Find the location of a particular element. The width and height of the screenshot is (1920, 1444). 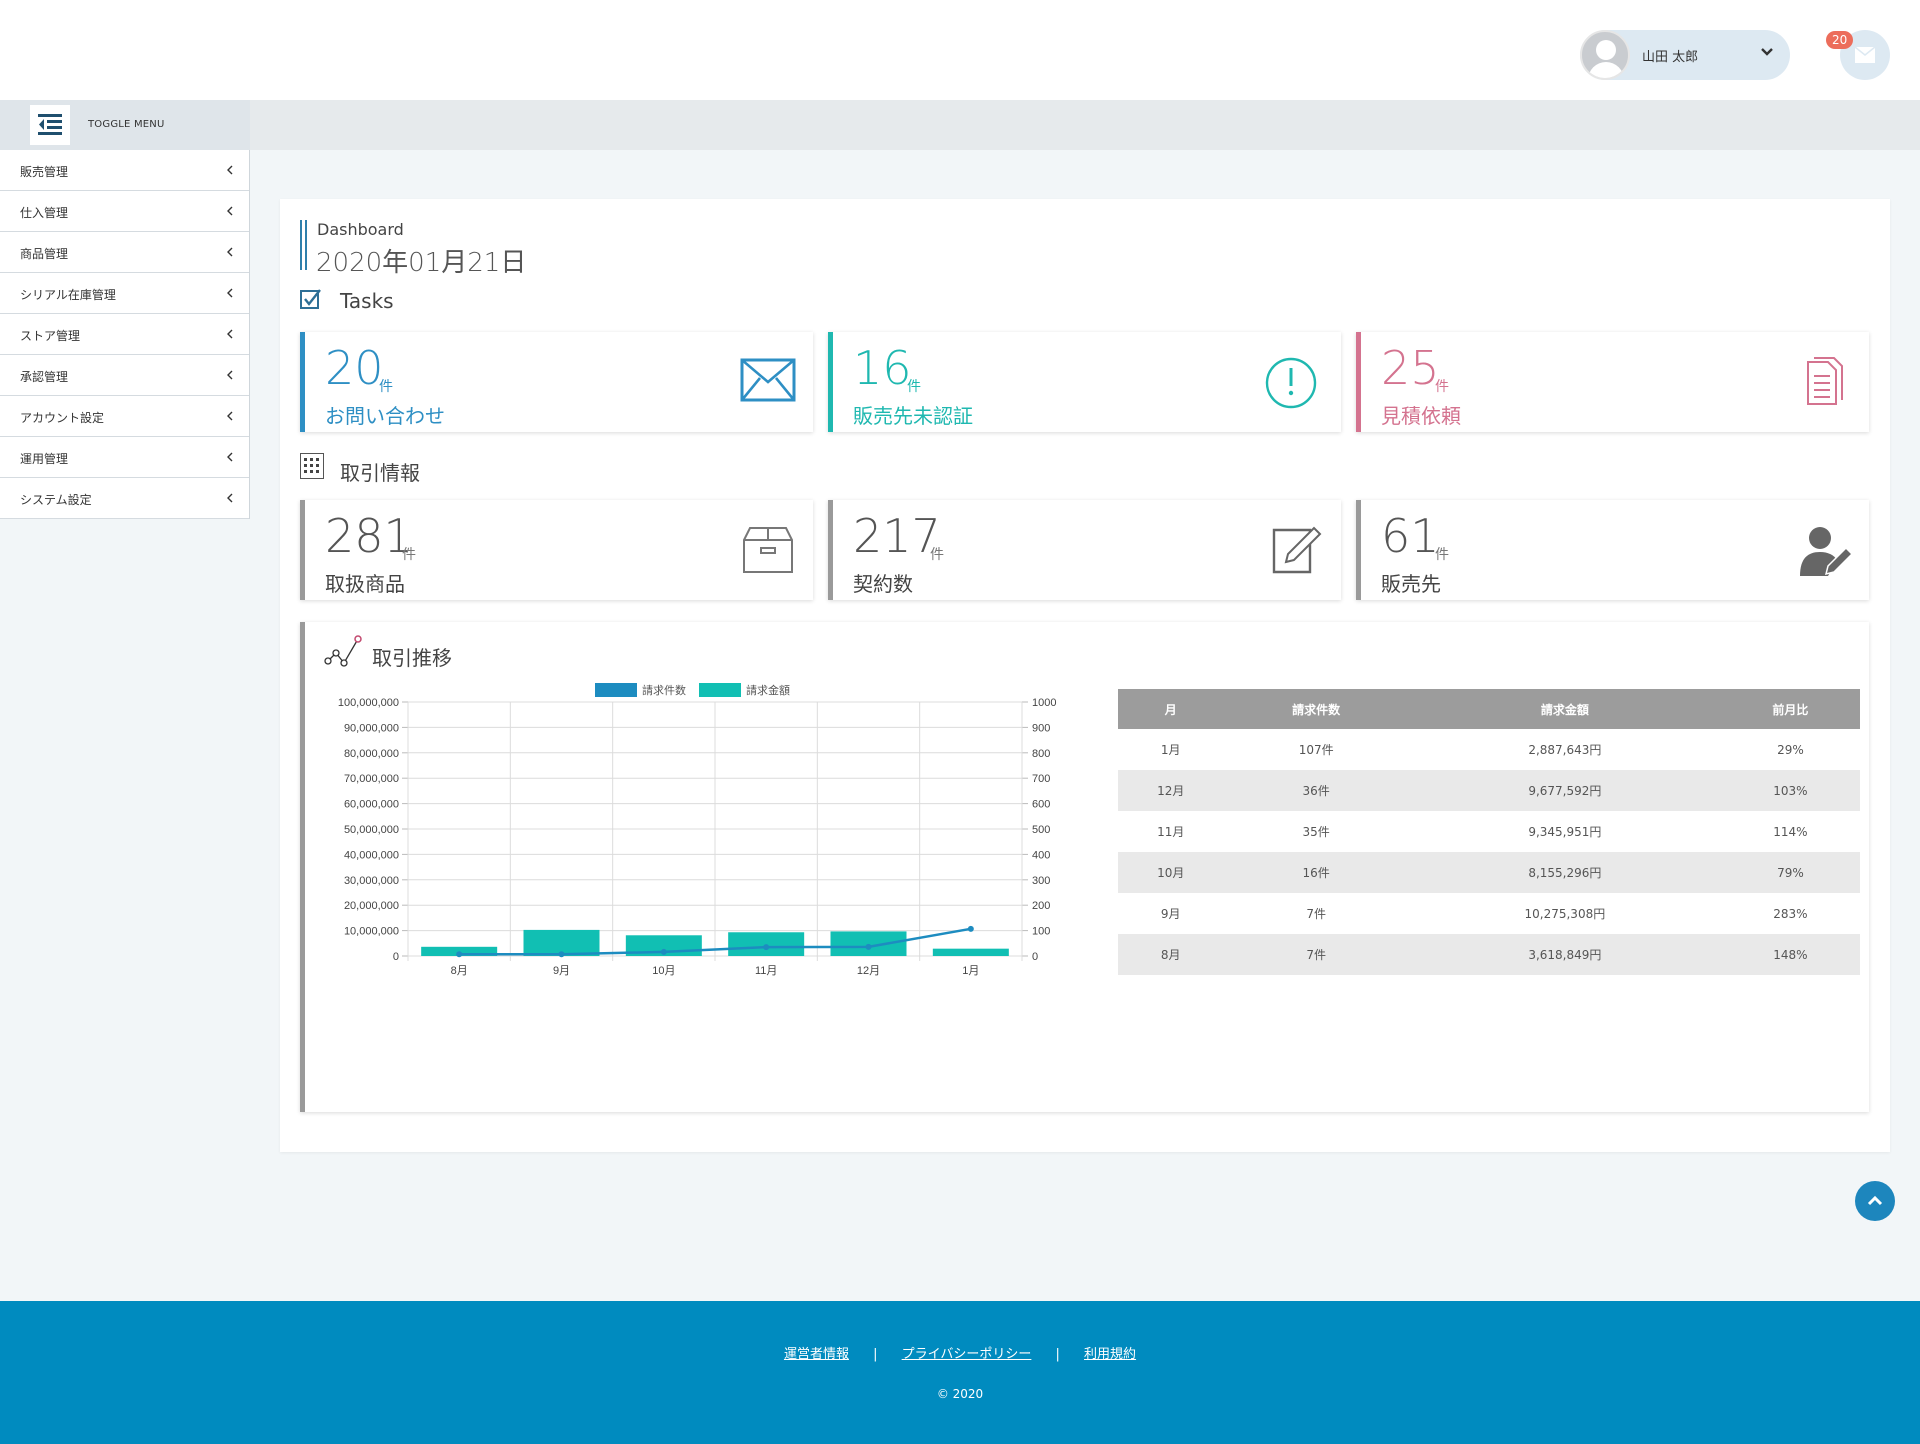

y-right-tick-label: 400 is located at coordinates (1041, 855).